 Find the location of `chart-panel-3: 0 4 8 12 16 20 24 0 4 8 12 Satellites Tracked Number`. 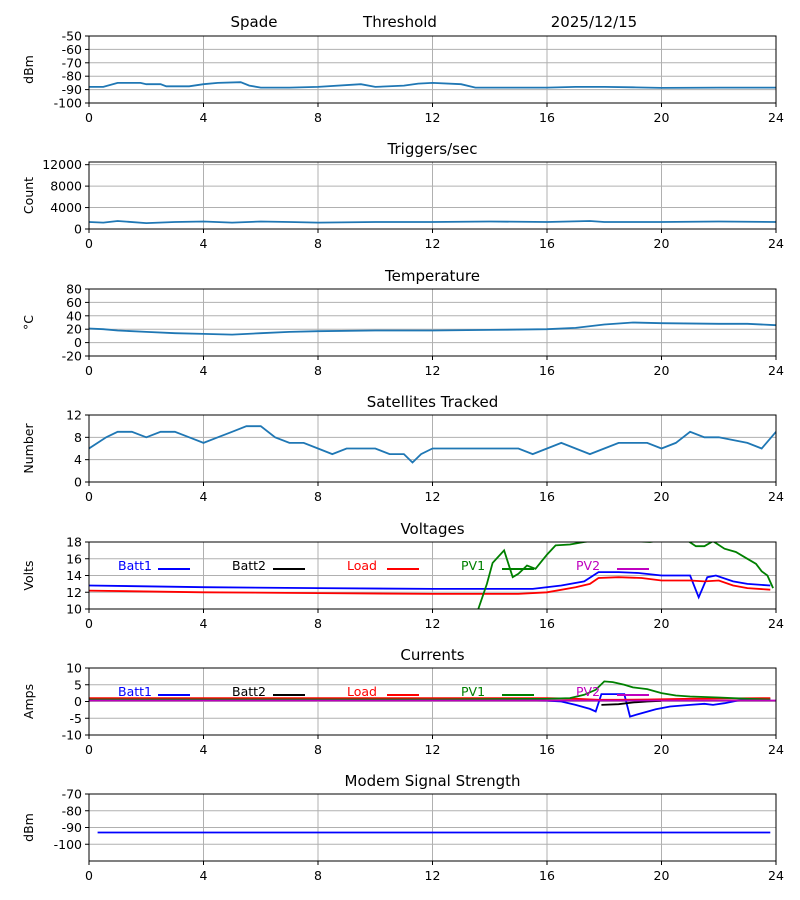

chart-panel-3: 0 4 8 12 16 20 24 0 4 8 12 Satellites Tracked Number is located at coordinates (402, 448).